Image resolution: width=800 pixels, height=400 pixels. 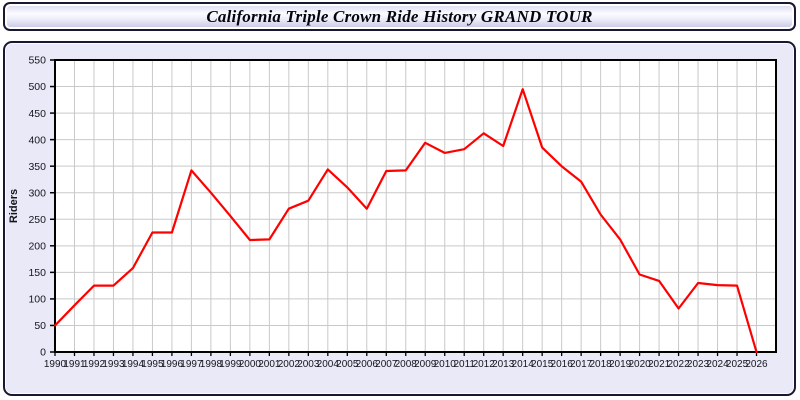 What do you see at coordinates (600, 364) in the screenshot?
I see `x-tick-label: 2018` at bounding box center [600, 364].